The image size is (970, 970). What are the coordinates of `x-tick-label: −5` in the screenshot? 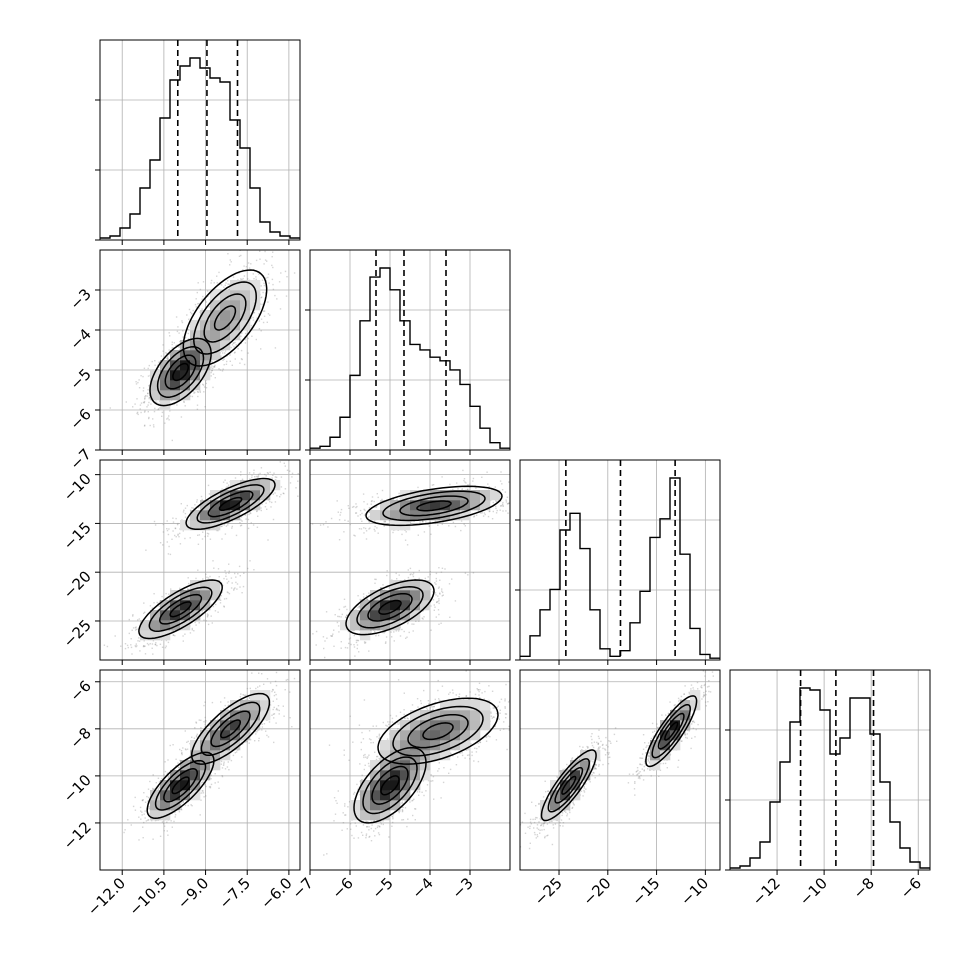 It's located at (382, 888).